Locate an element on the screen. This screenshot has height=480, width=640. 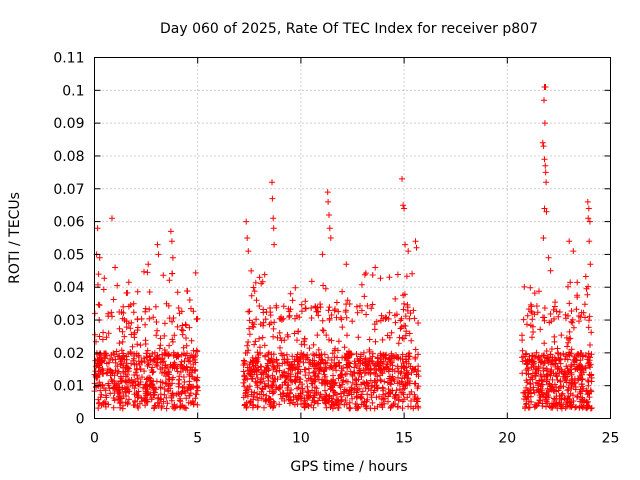
x-tick-label: 15 is located at coordinates (404, 439).